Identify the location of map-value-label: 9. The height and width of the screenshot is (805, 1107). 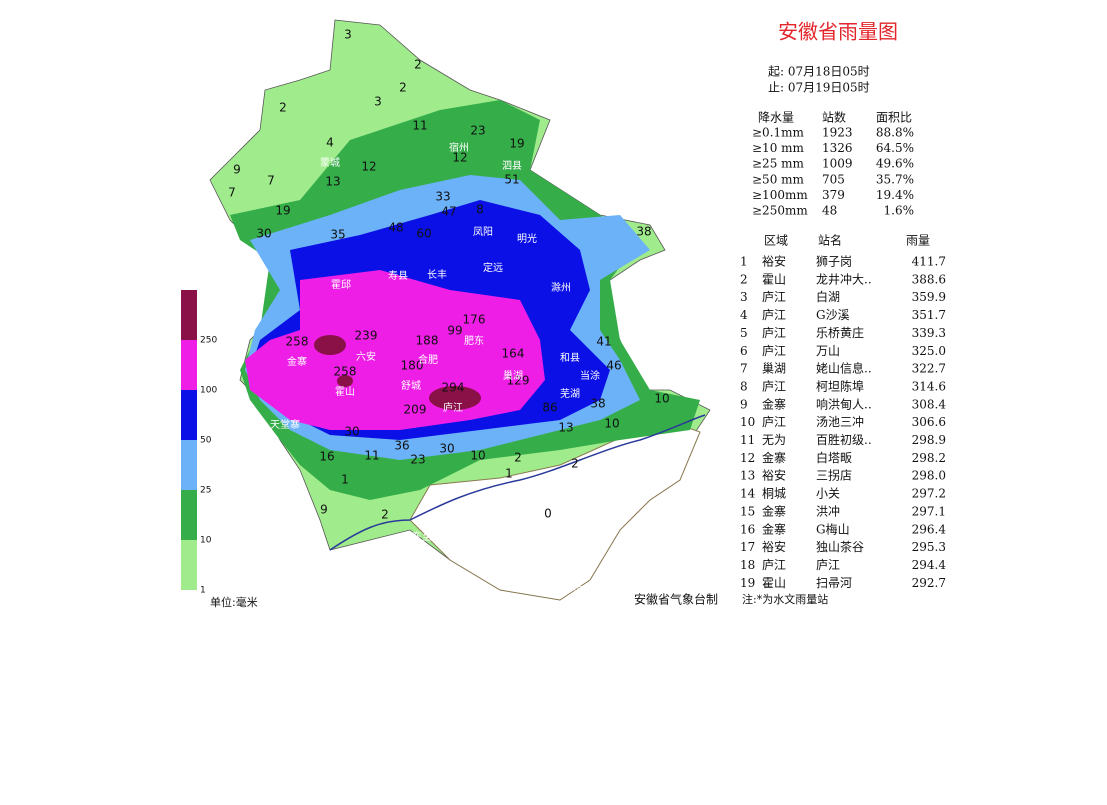
(324, 510).